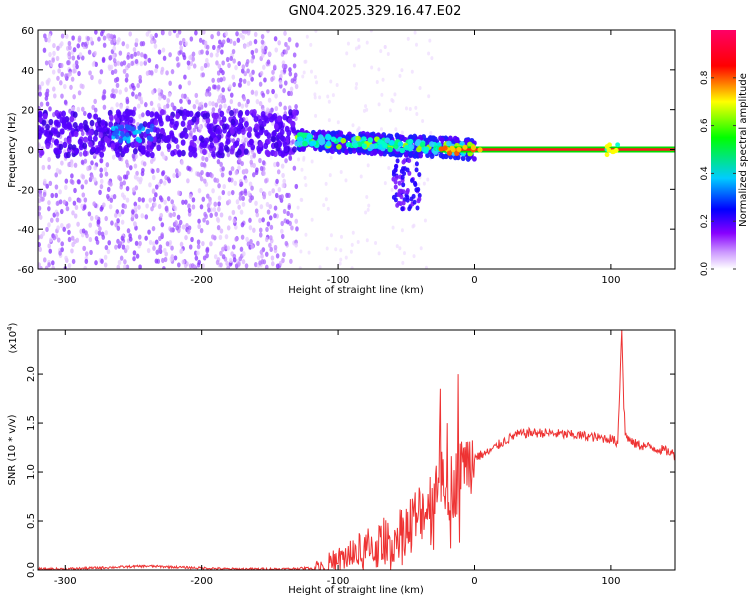 The width and height of the screenshot is (750, 600). Describe the element at coordinates (452, 148) in the screenshot. I see `spectrogram-carrier-cell` at that location.